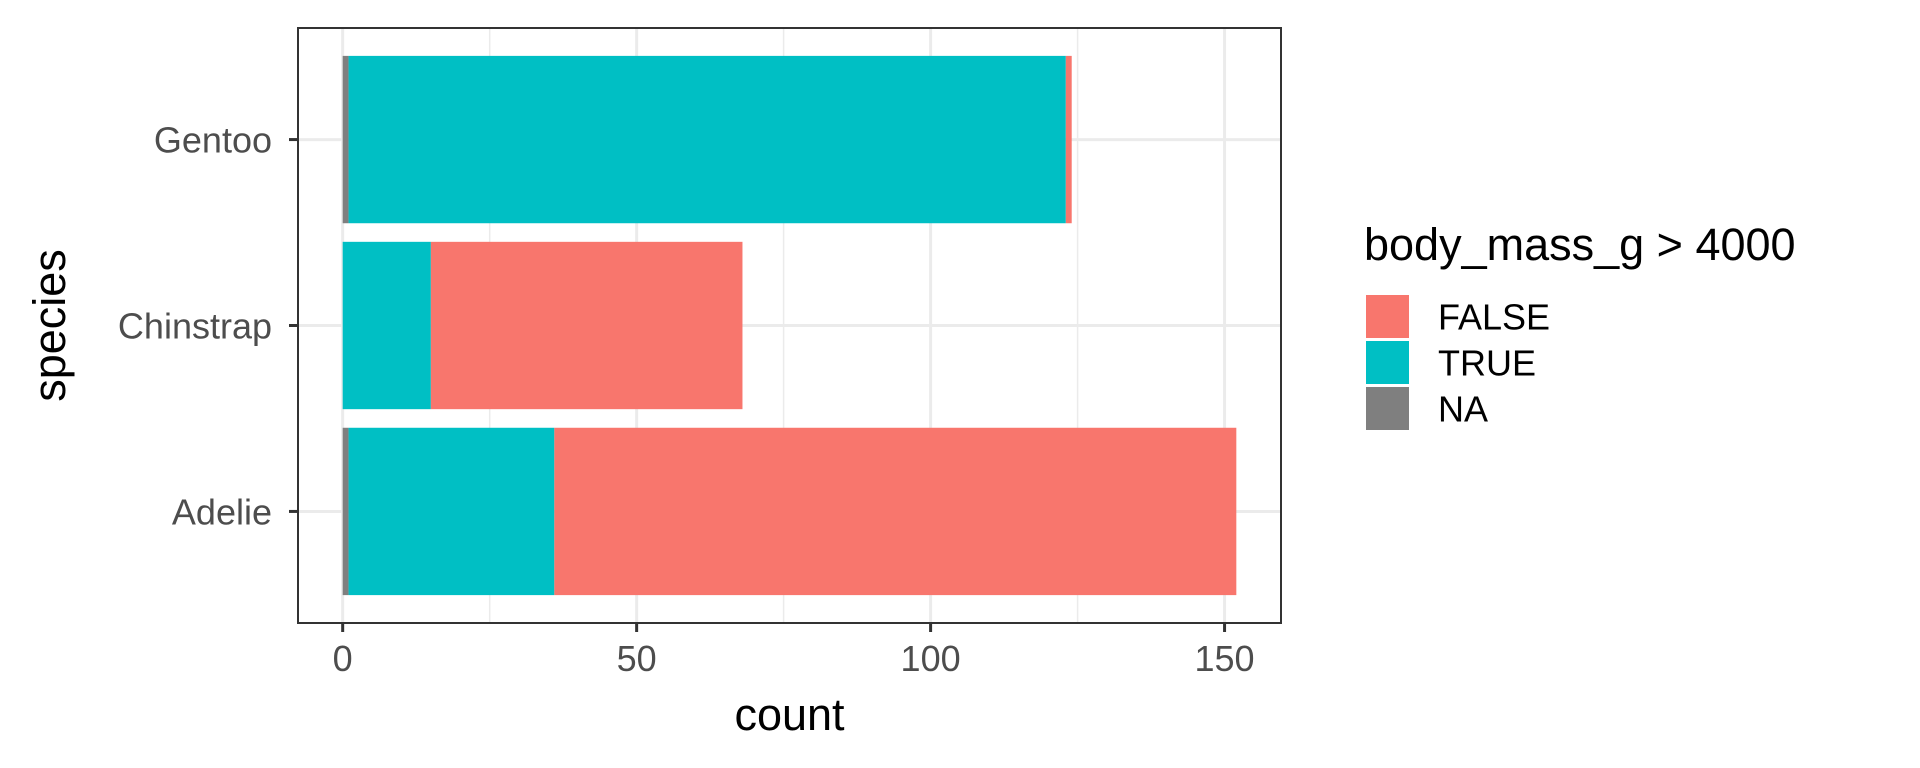  What do you see at coordinates (1387, 316) in the screenshot?
I see `legend-key-false` at bounding box center [1387, 316].